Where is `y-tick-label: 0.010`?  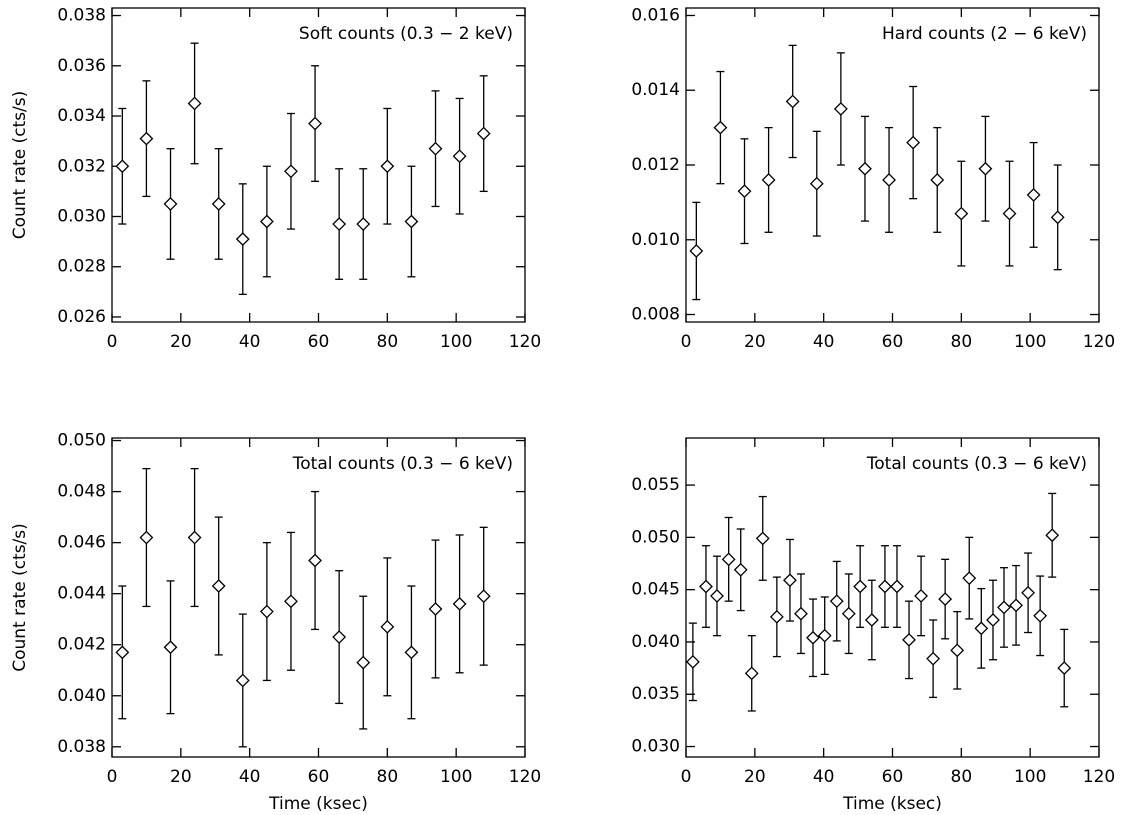 y-tick-label: 0.010 is located at coordinates (655, 240).